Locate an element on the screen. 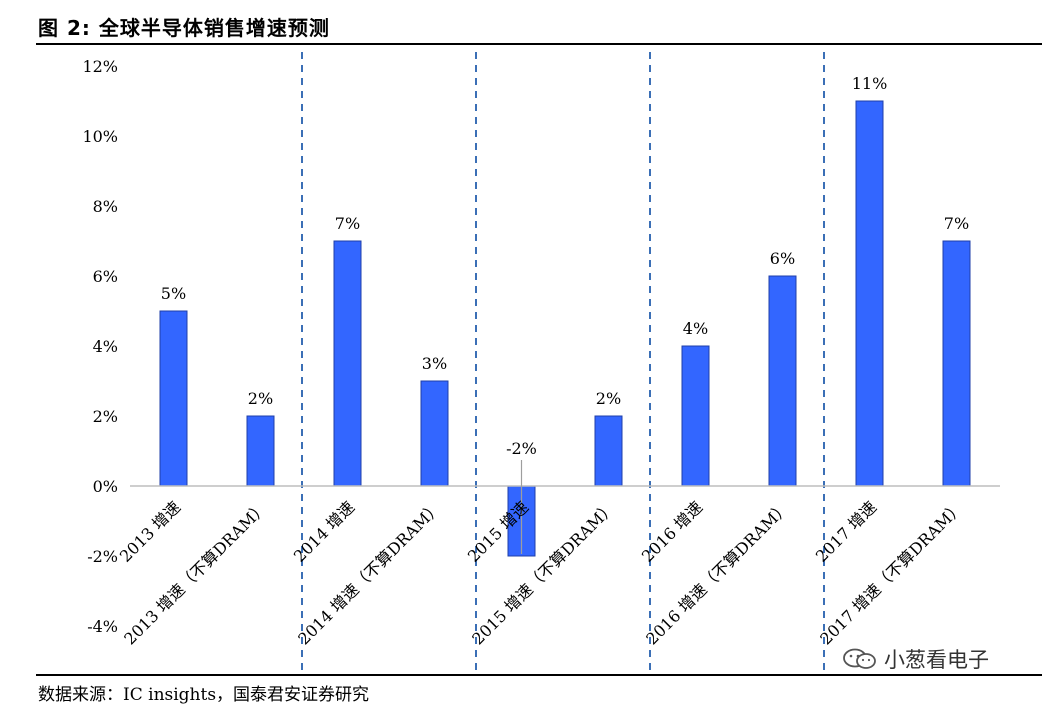 The width and height of the screenshot is (1062, 708). x-tick-label: 2017 增速 is located at coordinates (846, 531).